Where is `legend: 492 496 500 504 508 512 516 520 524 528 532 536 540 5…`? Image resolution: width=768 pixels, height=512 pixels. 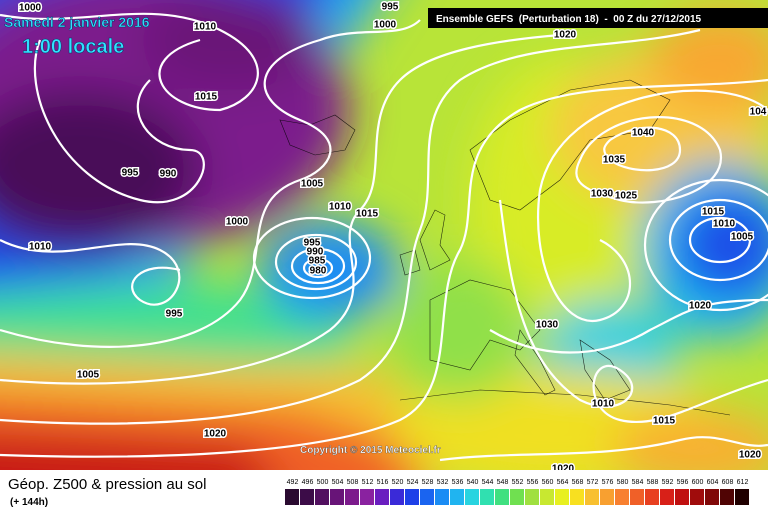
legend: 492 496 500 504 508 512 516 520 524 528 532 536 540 5… is located at coordinates (517, 492).